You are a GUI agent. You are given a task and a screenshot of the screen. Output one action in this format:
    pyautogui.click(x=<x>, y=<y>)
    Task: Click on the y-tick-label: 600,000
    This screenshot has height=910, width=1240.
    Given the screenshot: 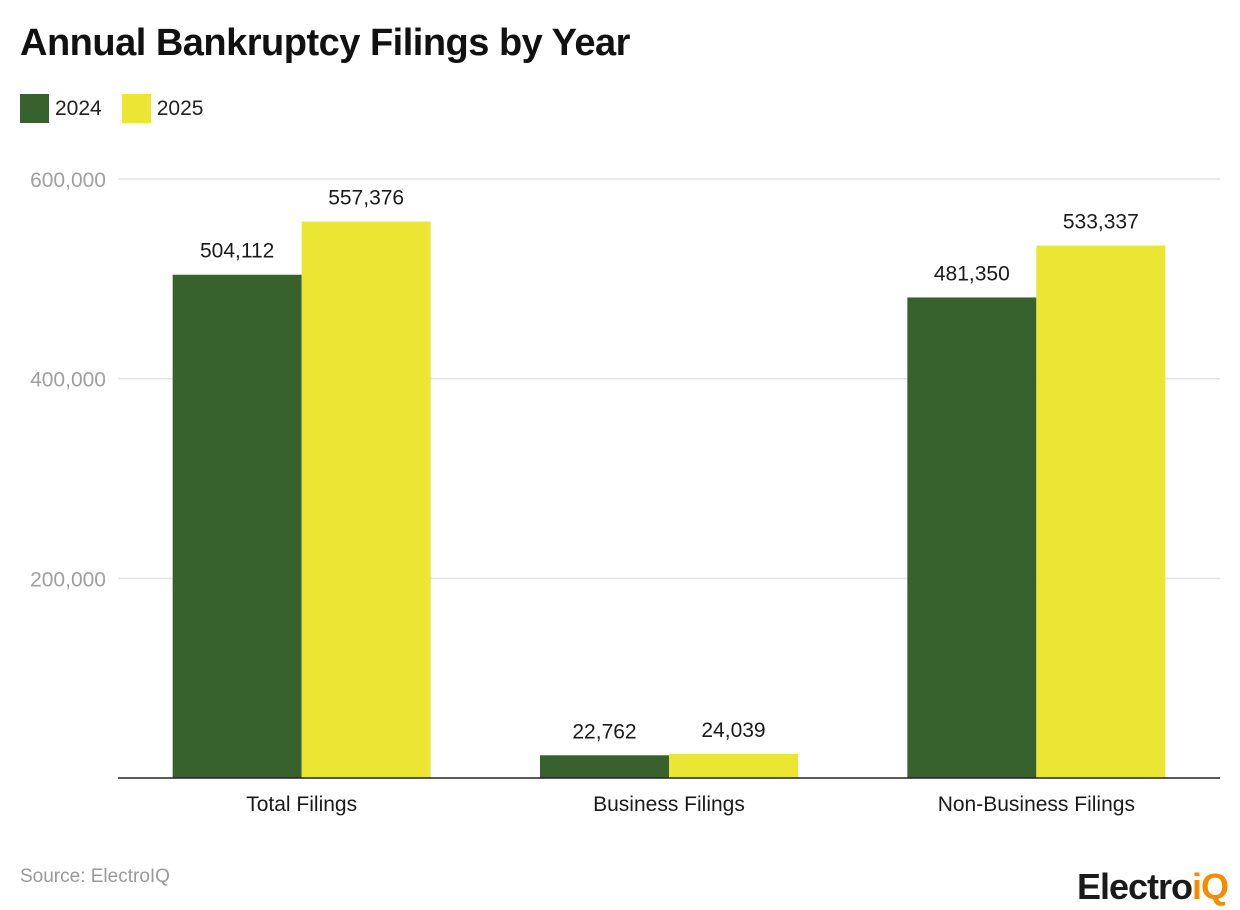 What is the action you would take?
    pyautogui.click(x=68, y=180)
    